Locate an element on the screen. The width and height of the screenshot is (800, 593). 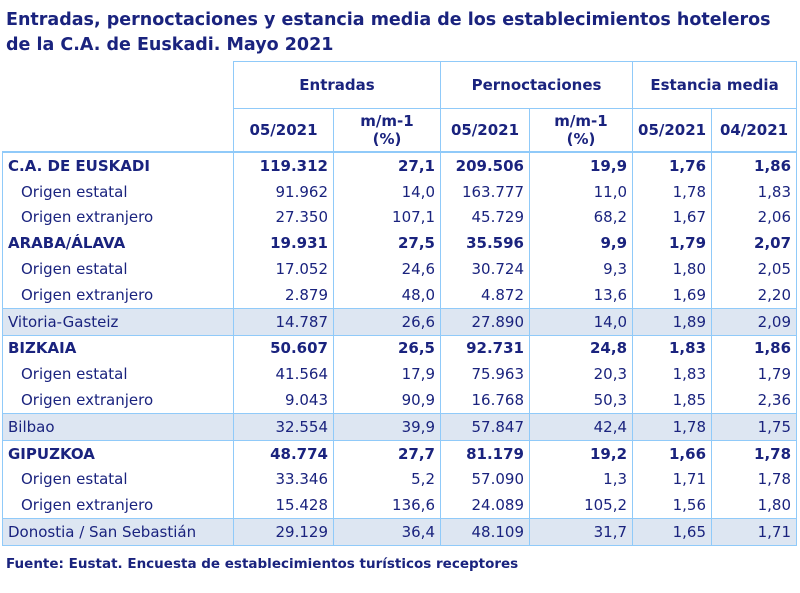
row-label: Donostia / San Sebastián is located at coordinates (118, 532).